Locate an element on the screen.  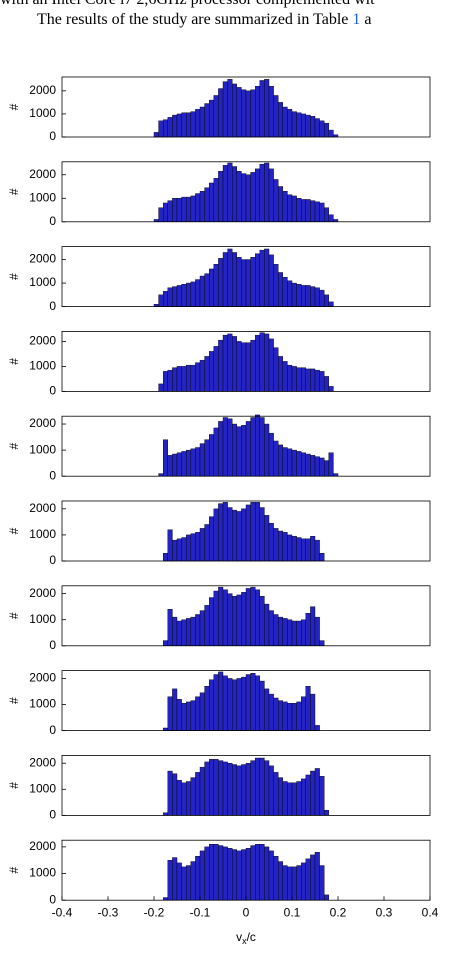
x-tick-label: 0.1 is located at coordinates (292, 912).